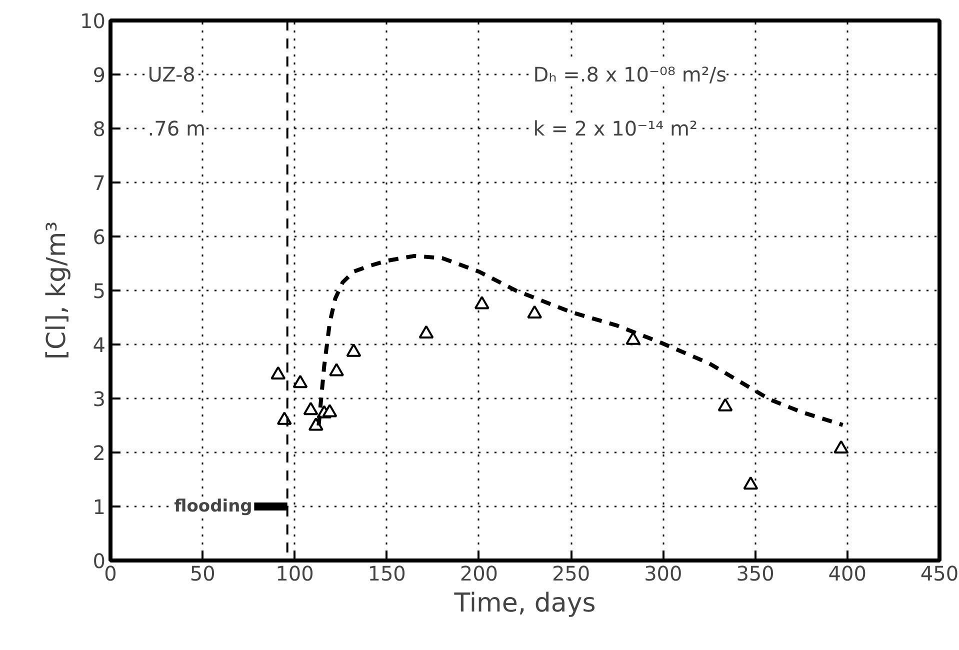 This screenshot has width=959, height=650. Describe the element at coordinates (571, 574) in the screenshot. I see `x-tick-label: 250` at that location.